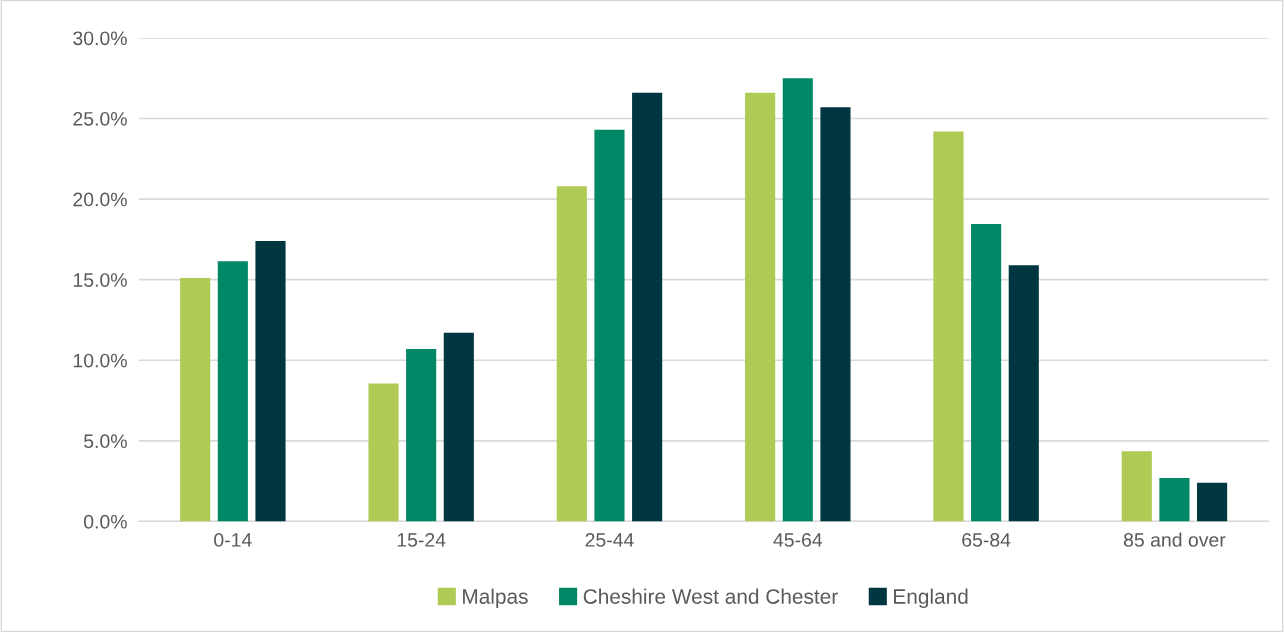 The width and height of the screenshot is (1284, 632). Describe the element at coordinates (710, 596) in the screenshot. I see `legend-label: Cheshire West and Chester` at that location.